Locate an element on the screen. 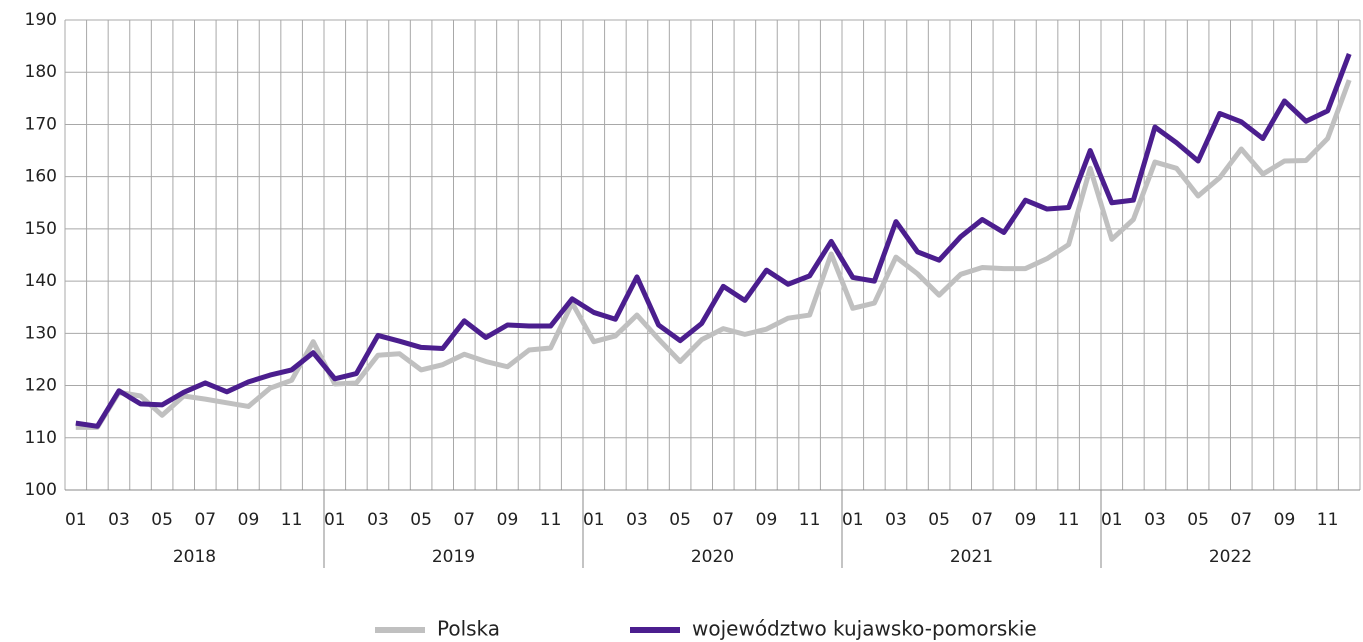 Image resolution: width=1363 pixels, height=642 pixels. y-tick-label: 150 is located at coordinates (41, 229).